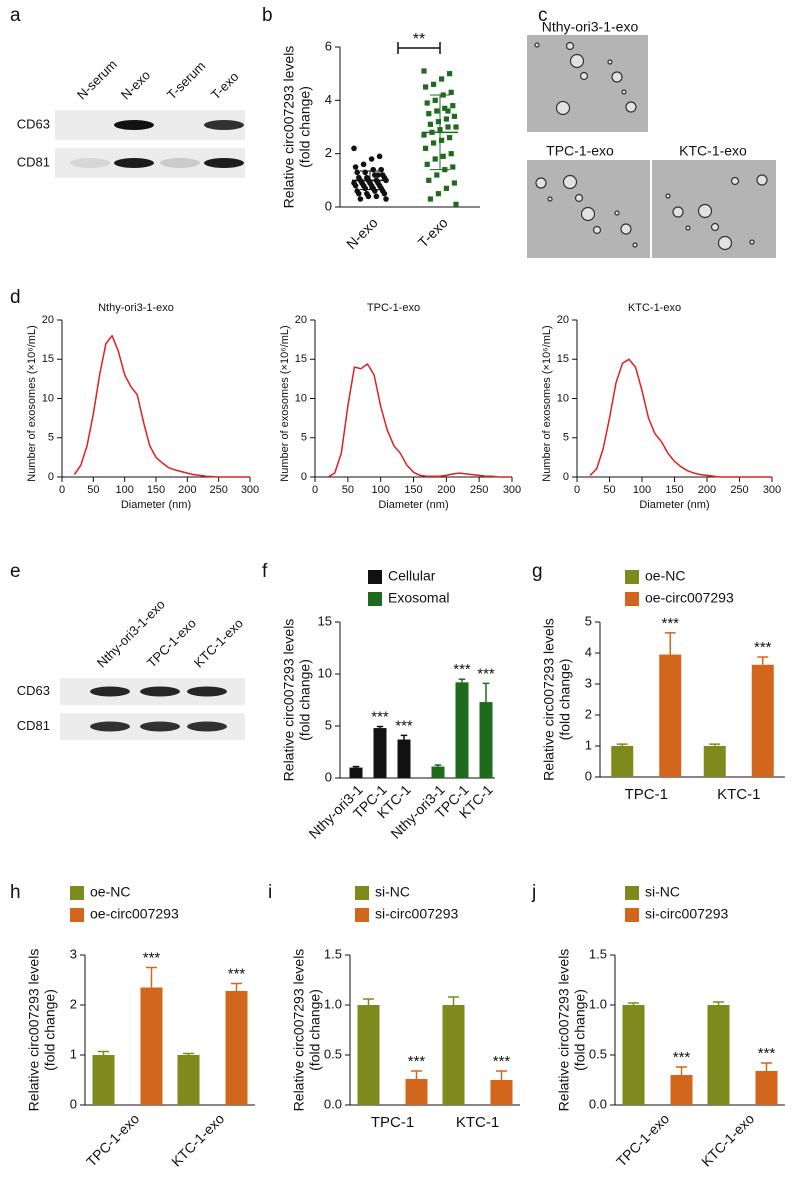 The height and width of the screenshot is (1200, 800). What do you see at coordinates (714, 209) in the screenshot?
I see `micrograph-image` at bounding box center [714, 209].